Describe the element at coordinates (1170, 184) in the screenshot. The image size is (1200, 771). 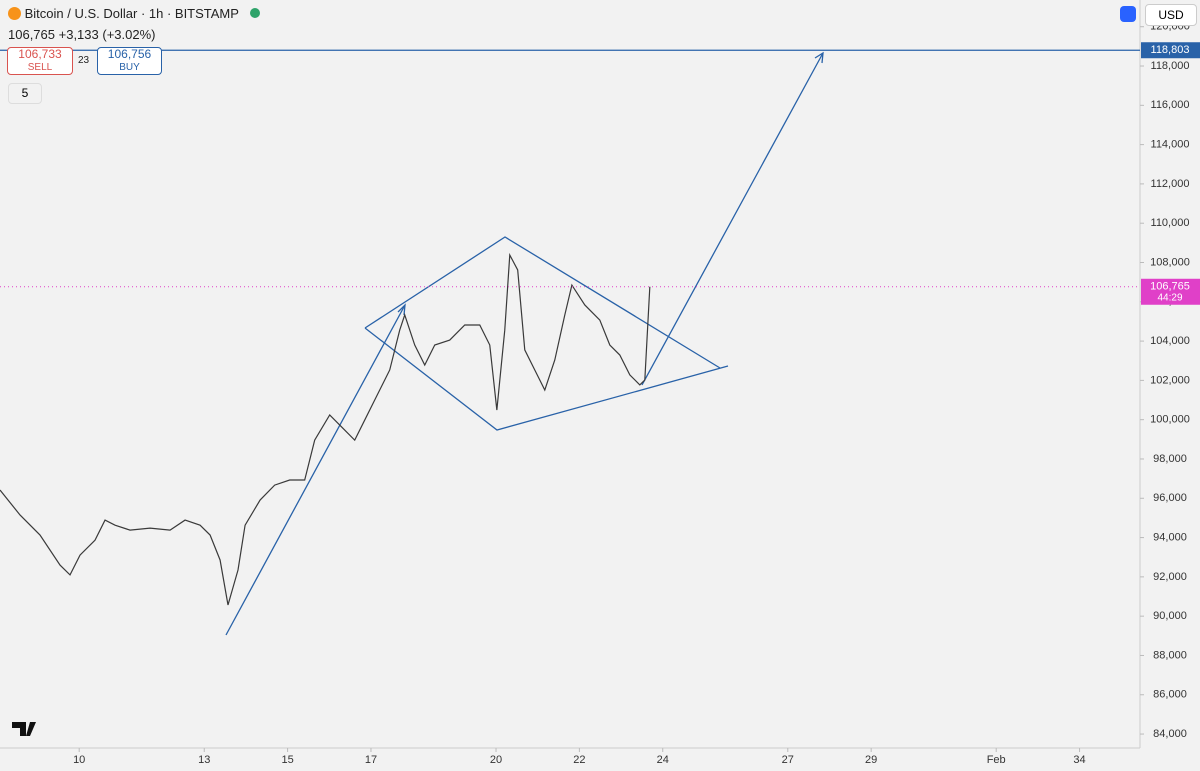
I see `y-tick-label: 112,000` at that location.